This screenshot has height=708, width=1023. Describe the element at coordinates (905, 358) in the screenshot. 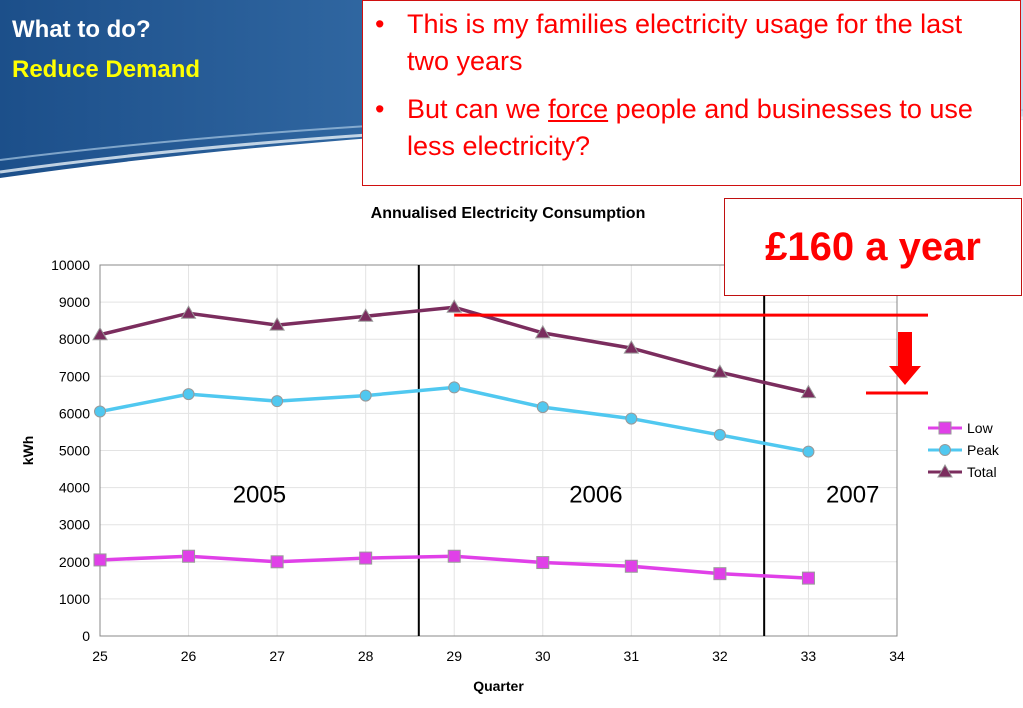

I see `down-arrow-icon` at that location.